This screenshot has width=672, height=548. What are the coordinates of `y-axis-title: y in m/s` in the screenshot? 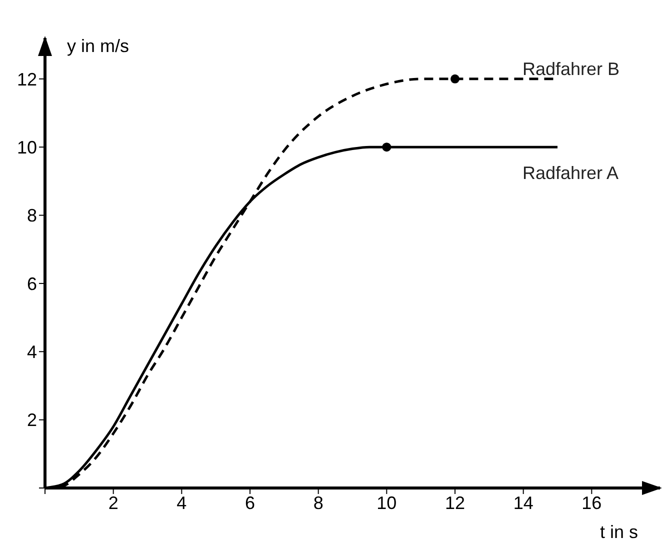 It's located at (98, 46).